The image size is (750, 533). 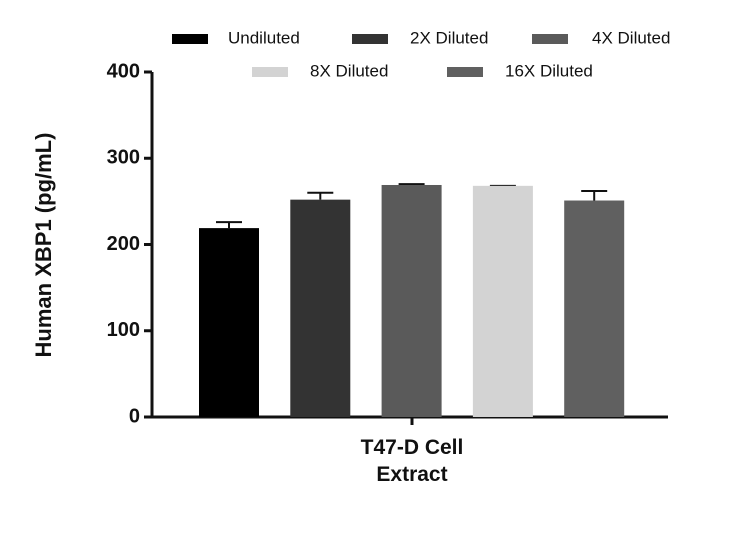 I want to click on legend-label: Undiluted, so click(x=264, y=37).